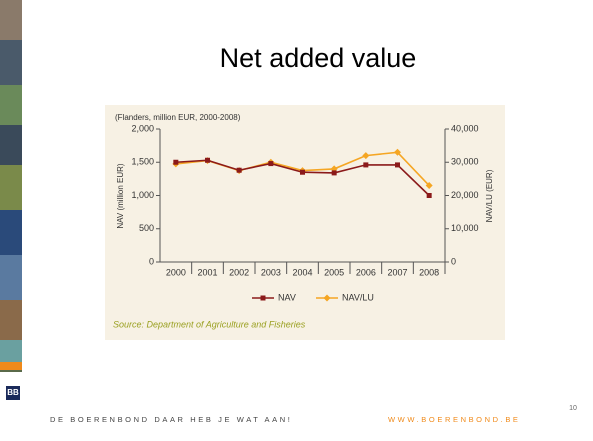  Describe the element at coordinates (334, 272) in the screenshot. I see `x-tick-label: 2005` at that location.